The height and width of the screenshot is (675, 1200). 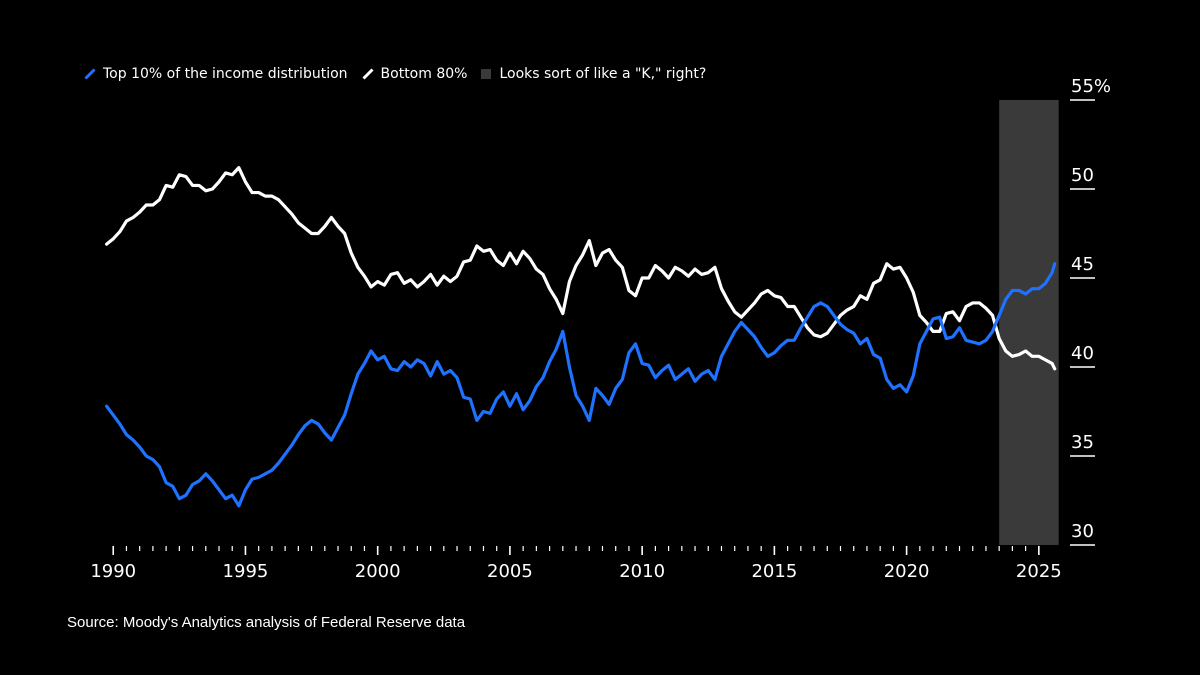 I want to click on legend-label-shade: Looks sort of like a "K," right?, so click(x=603, y=74).